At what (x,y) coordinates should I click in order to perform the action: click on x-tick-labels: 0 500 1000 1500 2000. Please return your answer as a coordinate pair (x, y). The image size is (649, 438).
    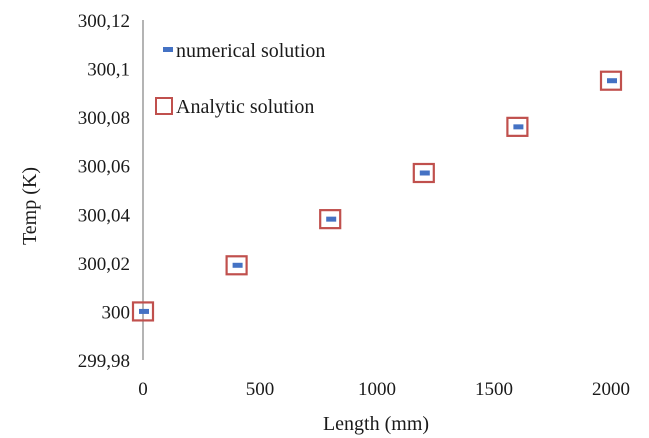
    Looking at the image, I should click on (384, 389).